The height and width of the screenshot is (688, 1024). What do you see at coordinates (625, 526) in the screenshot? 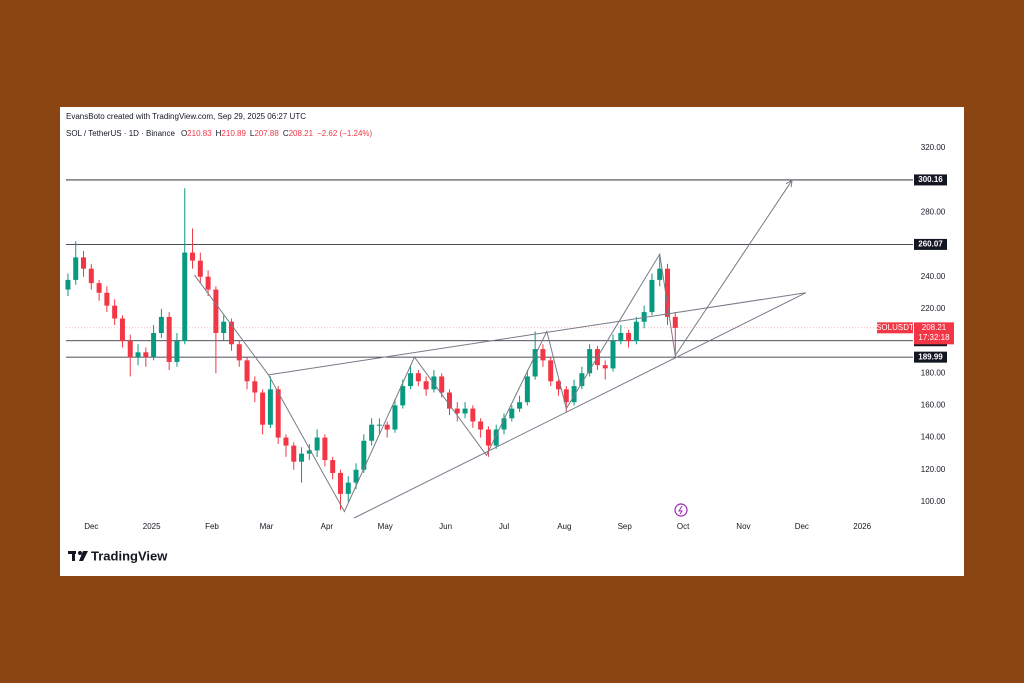
I see `x-tick-label: Sep` at bounding box center [625, 526].